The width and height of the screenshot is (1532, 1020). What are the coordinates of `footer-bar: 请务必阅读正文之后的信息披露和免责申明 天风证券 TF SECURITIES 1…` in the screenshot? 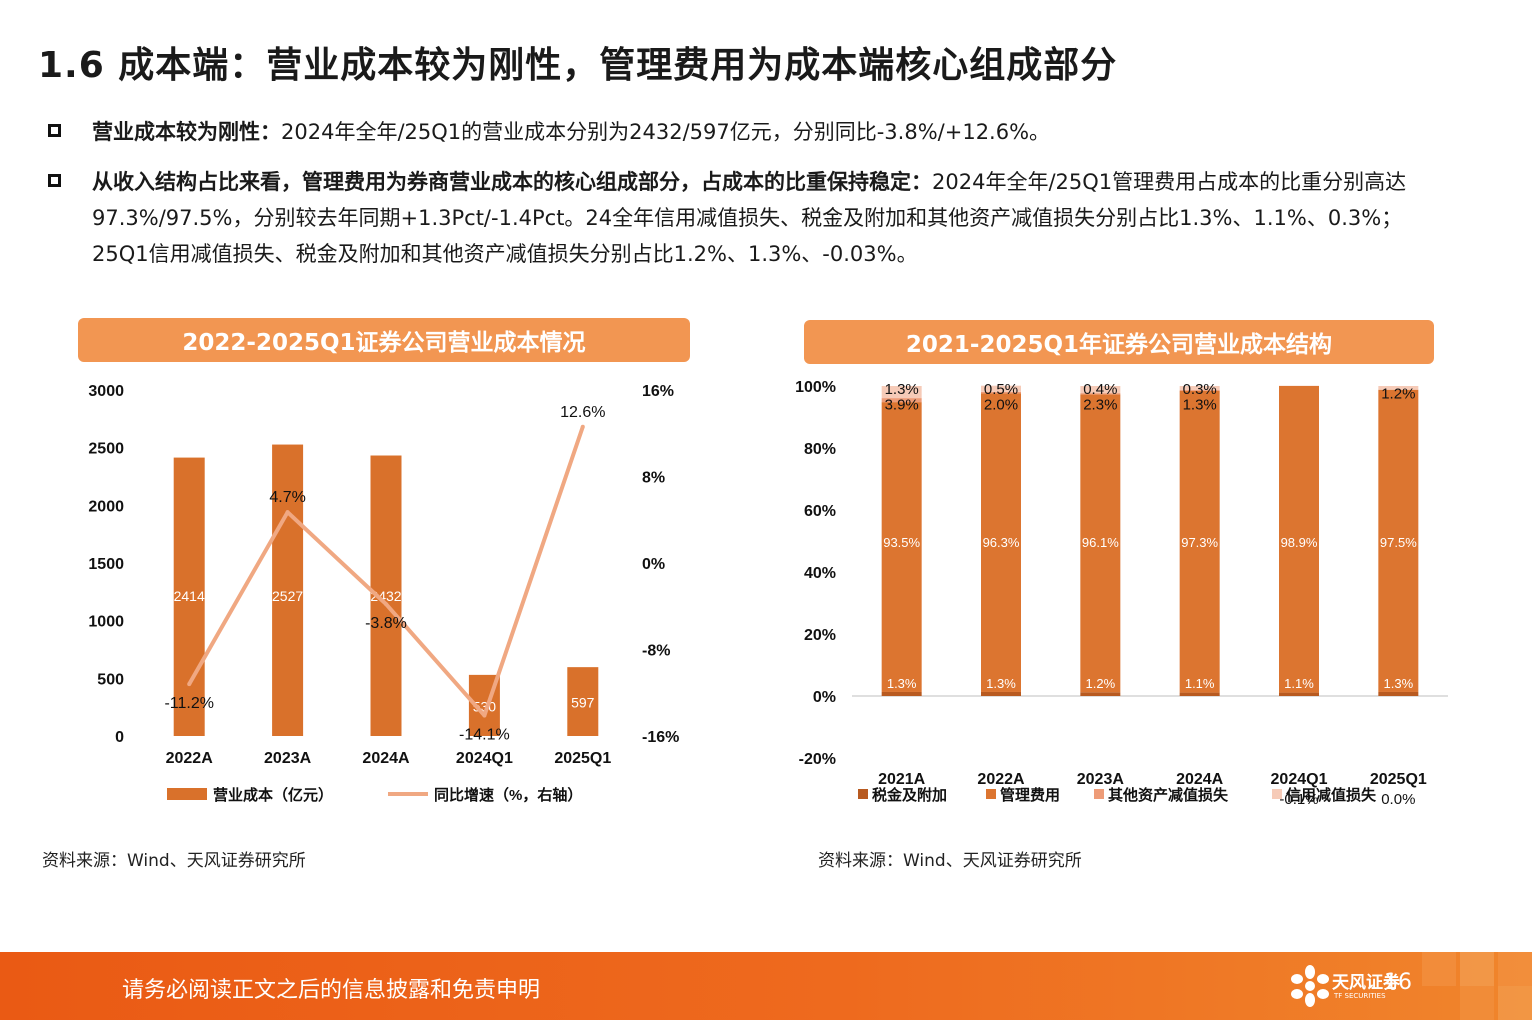 It's located at (766, 986).